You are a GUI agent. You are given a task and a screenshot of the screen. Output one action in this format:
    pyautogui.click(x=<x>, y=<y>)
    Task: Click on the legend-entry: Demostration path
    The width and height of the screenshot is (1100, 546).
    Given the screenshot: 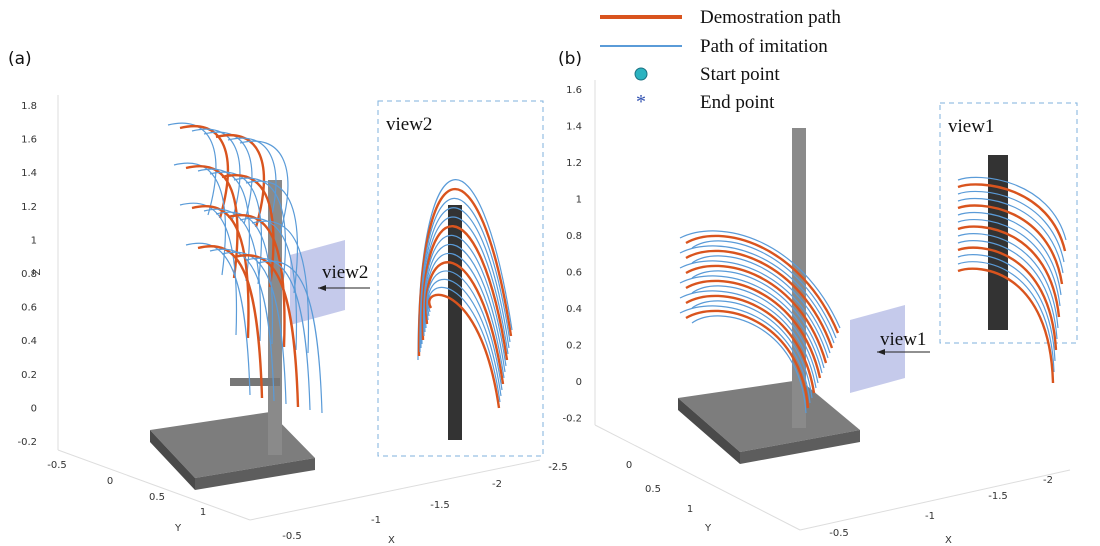 What is the action you would take?
    pyautogui.click(x=770, y=17)
    